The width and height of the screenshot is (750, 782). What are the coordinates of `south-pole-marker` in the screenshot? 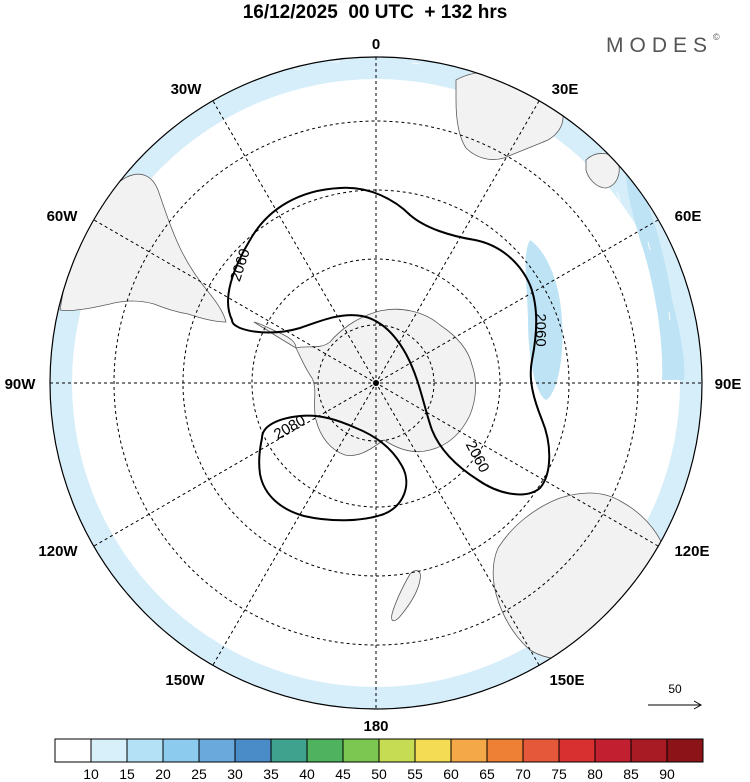 It's located at (376, 383).